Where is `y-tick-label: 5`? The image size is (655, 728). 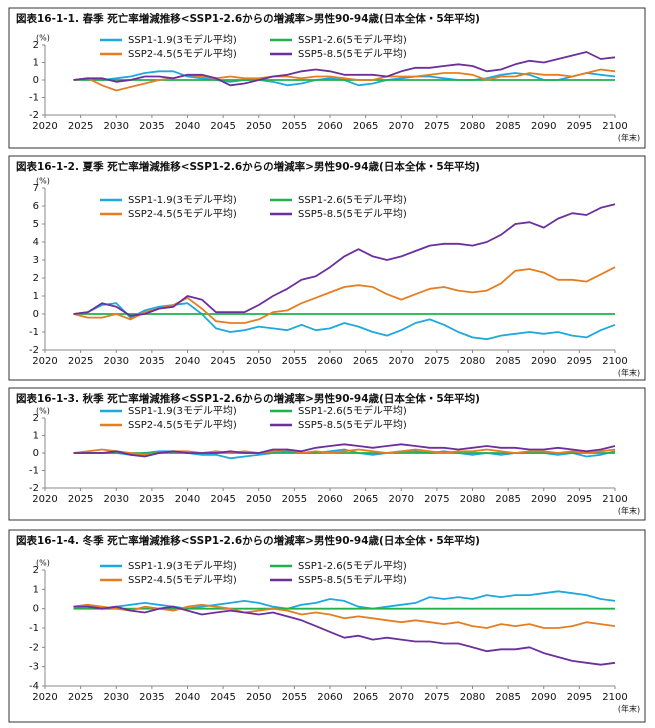 y-tick-label: 5 is located at coordinates (36, 224).